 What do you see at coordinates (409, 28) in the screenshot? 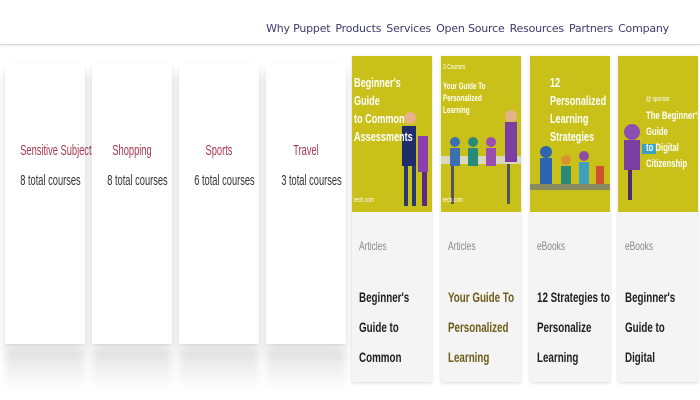
I see `nav-services: Services` at bounding box center [409, 28].